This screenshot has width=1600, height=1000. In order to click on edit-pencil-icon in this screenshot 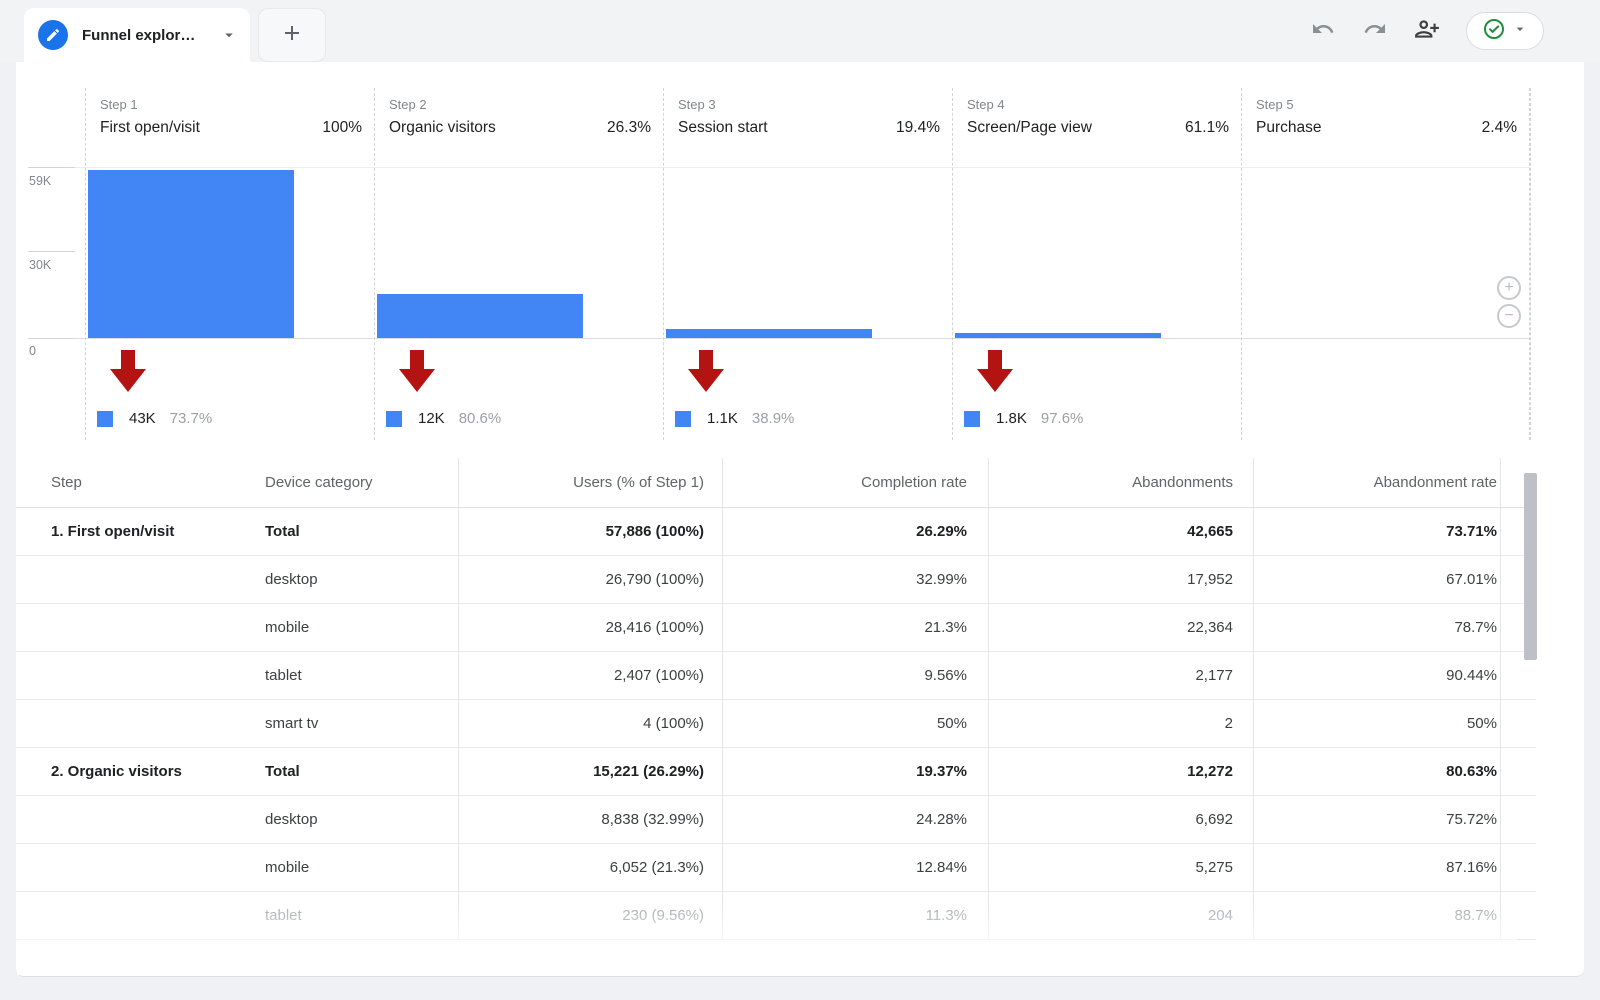, I will do `click(53, 35)`.